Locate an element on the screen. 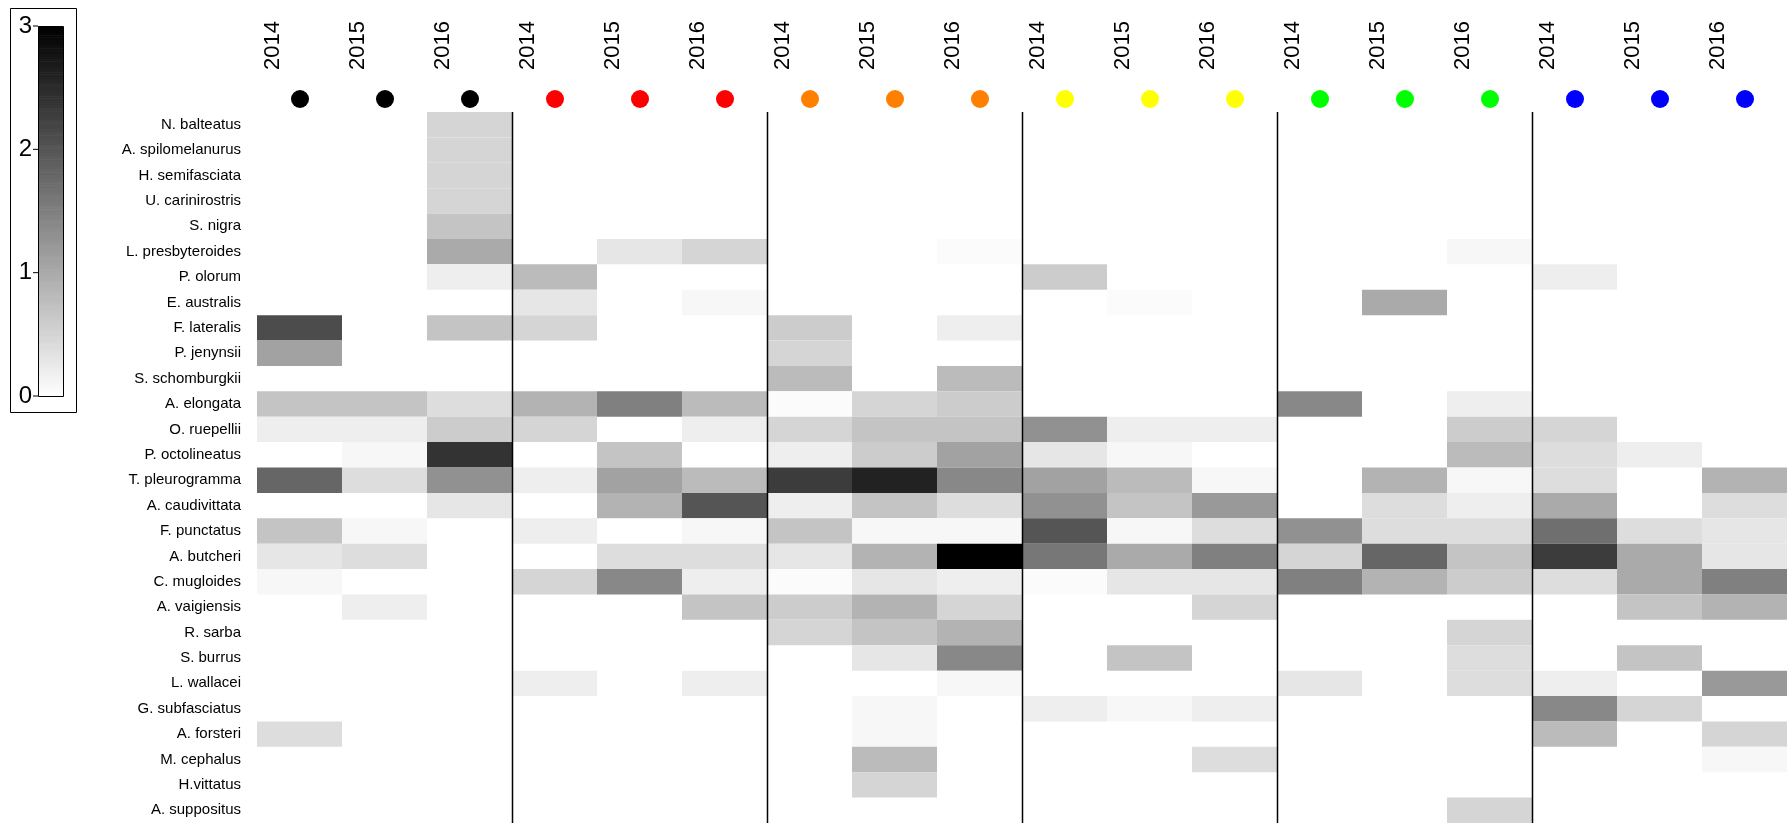 This screenshot has width=1787, height=840. y-tick-label: R. sarba is located at coordinates (213, 631).